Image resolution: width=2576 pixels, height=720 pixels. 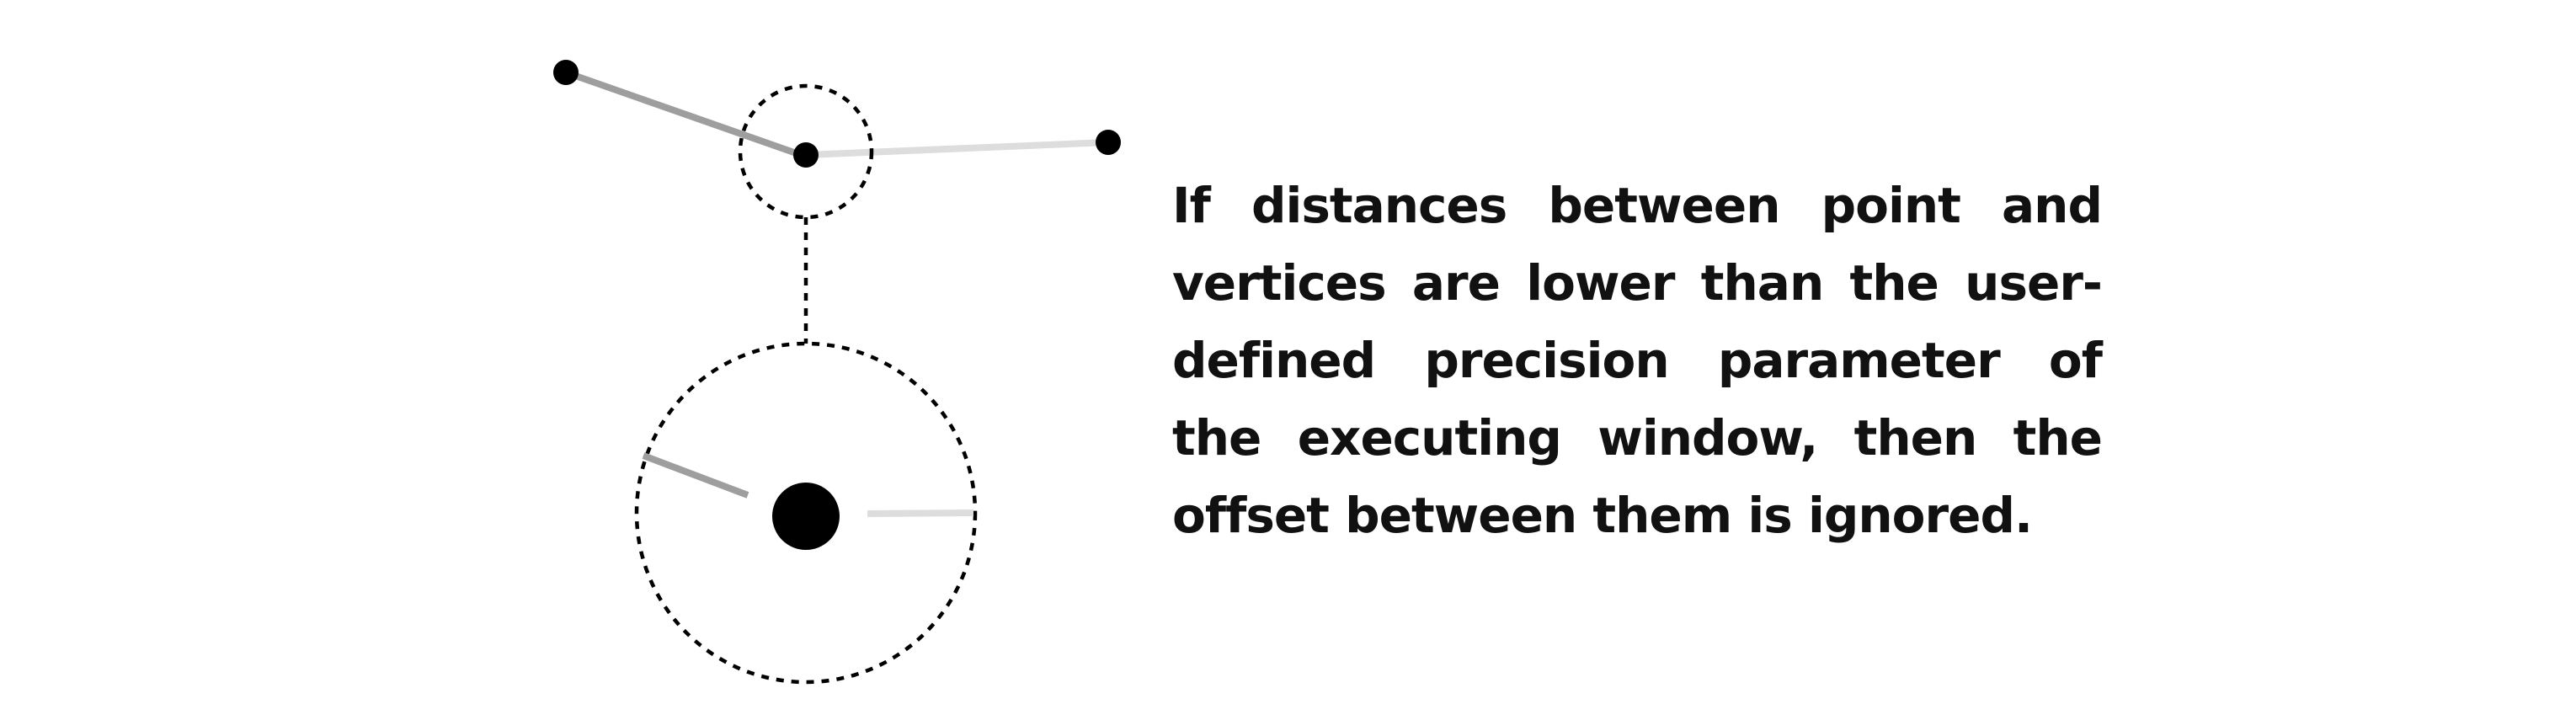 I want to click on edge-left, so click(x=686, y=114).